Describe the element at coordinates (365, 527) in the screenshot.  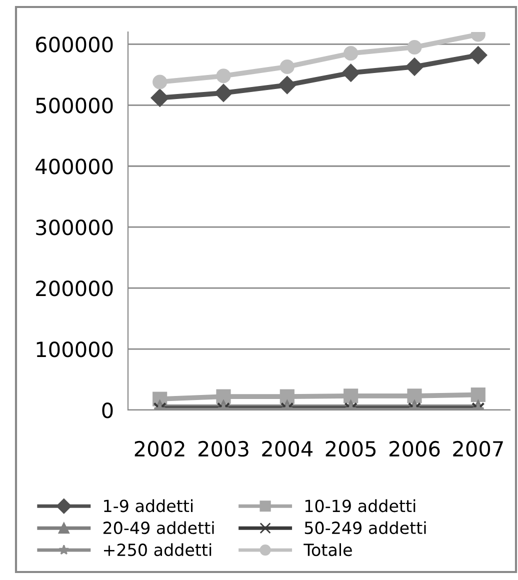
I see `legend-label: 50-249 addetti` at that location.